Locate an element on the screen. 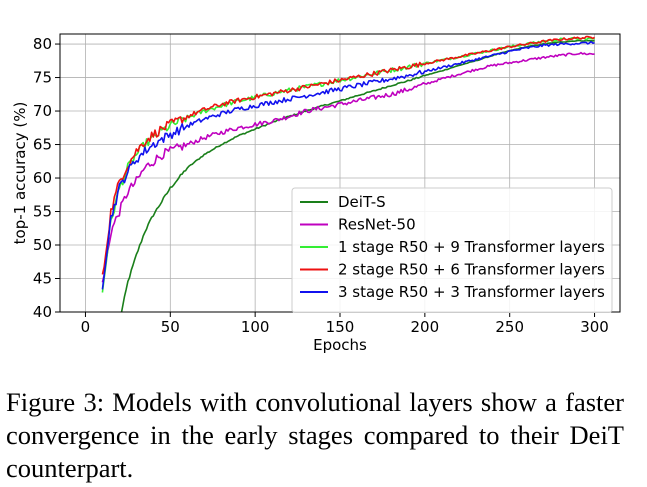  x-axis-label: Epochs is located at coordinates (340, 345).